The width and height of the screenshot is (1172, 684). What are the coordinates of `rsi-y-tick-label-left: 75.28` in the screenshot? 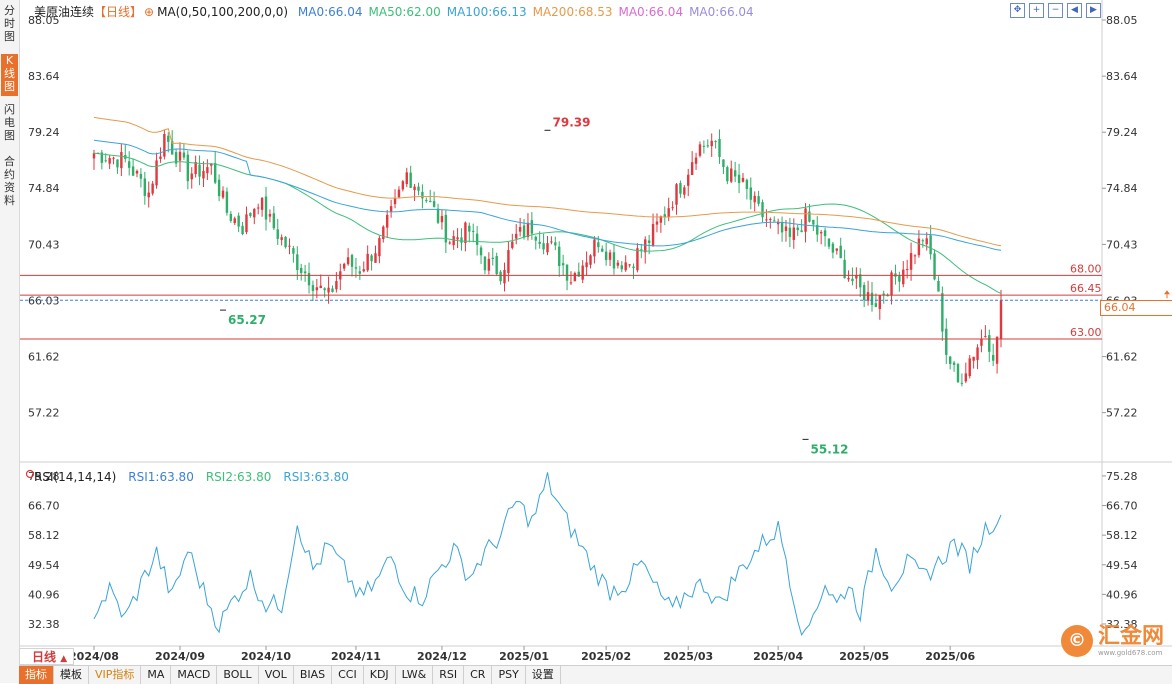 It's located at (44, 476).